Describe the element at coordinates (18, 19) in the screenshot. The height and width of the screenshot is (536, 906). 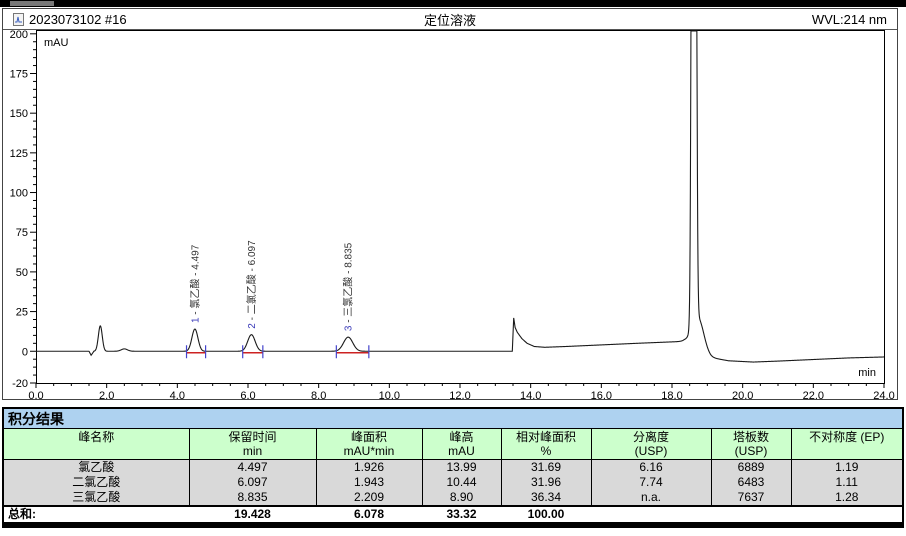
I see `chromatogram-icon` at that location.